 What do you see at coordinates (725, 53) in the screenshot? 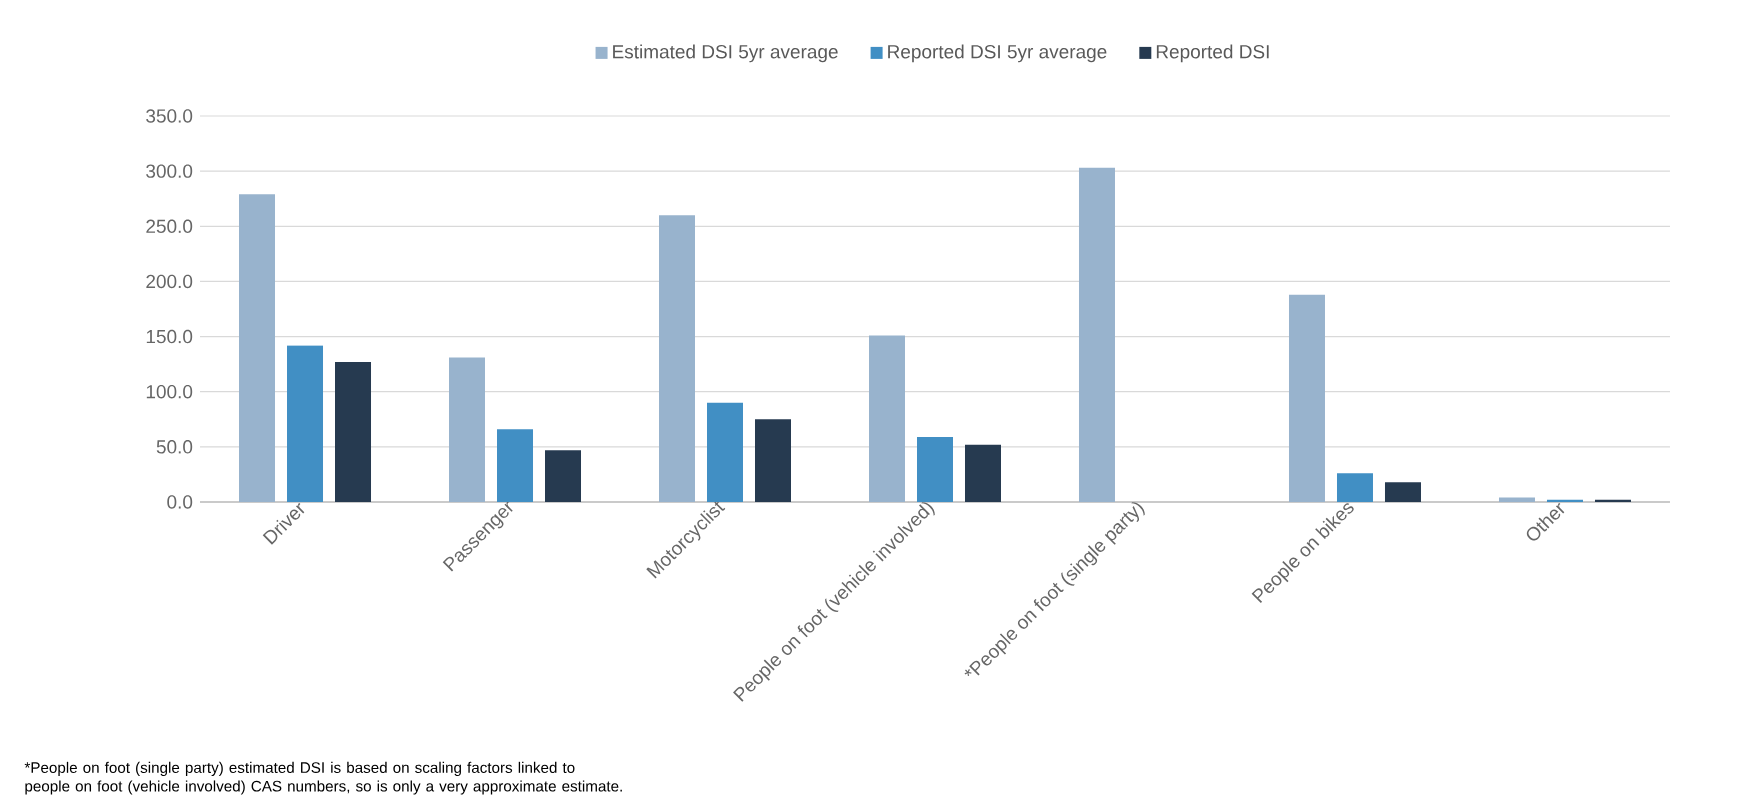
I see `legend-label: Estimated DSI 5yr average` at bounding box center [725, 53].